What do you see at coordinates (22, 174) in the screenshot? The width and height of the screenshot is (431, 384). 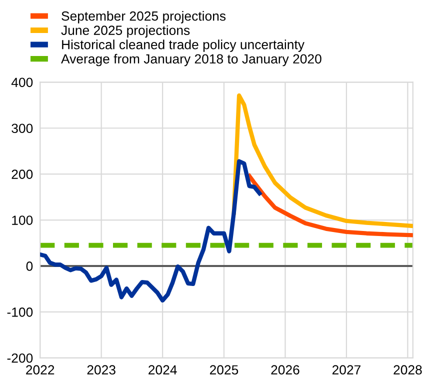 I see `y-tick-label: 200` at bounding box center [22, 174].